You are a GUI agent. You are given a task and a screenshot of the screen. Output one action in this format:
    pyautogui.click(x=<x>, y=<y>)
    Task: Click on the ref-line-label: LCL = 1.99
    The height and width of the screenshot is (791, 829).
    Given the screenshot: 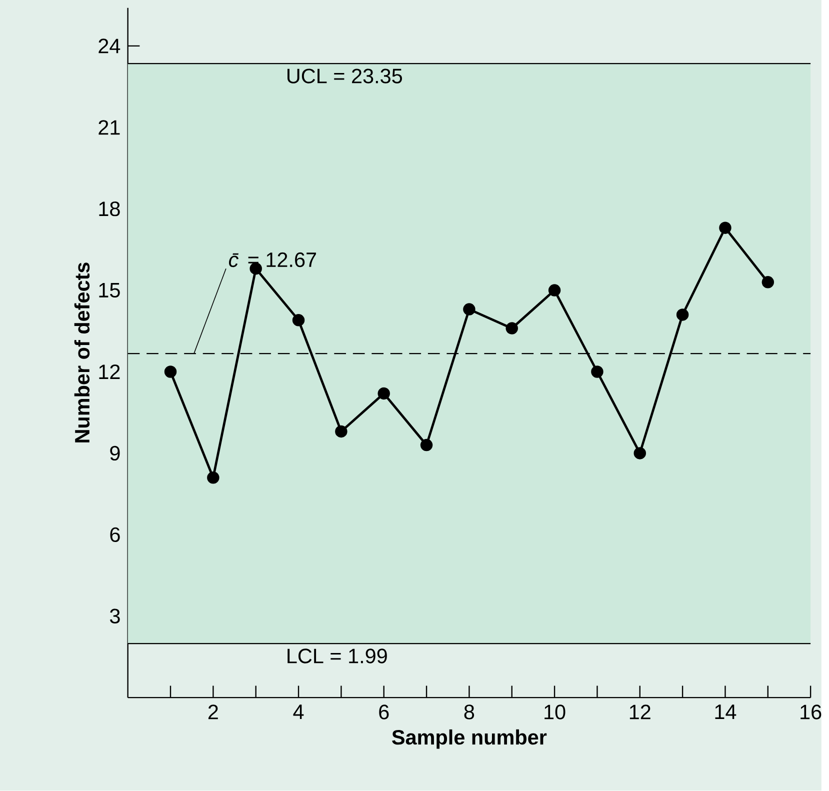 What is the action you would take?
    pyautogui.click(x=337, y=656)
    